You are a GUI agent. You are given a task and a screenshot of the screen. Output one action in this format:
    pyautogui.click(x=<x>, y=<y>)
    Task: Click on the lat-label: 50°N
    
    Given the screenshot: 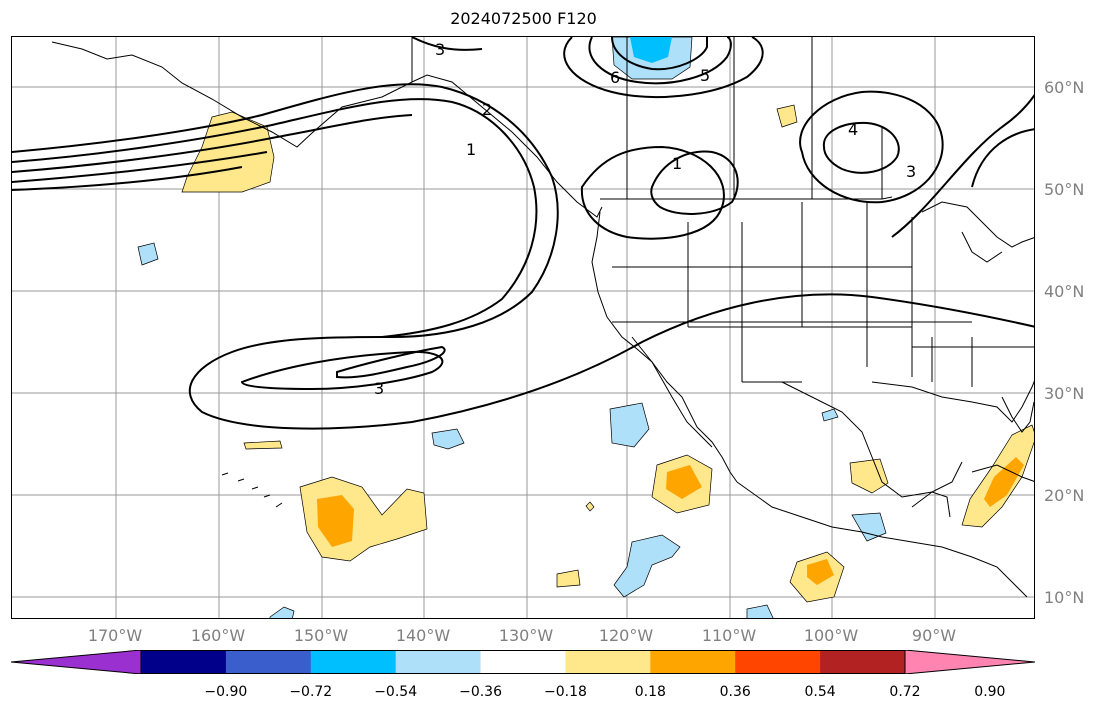 What is the action you would take?
    pyautogui.click(x=1064, y=189)
    